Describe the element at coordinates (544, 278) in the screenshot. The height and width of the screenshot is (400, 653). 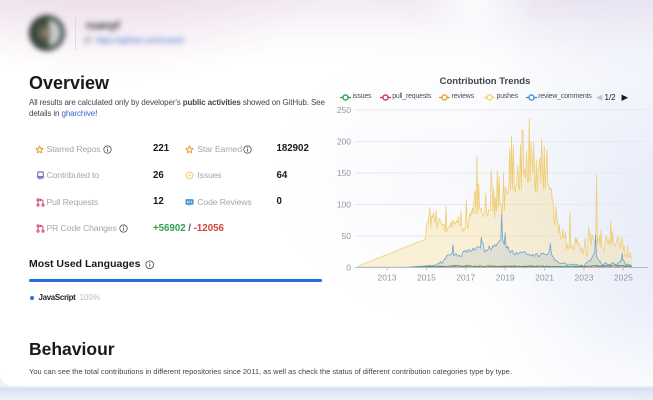
I see `svg-text: 2021` at that location.